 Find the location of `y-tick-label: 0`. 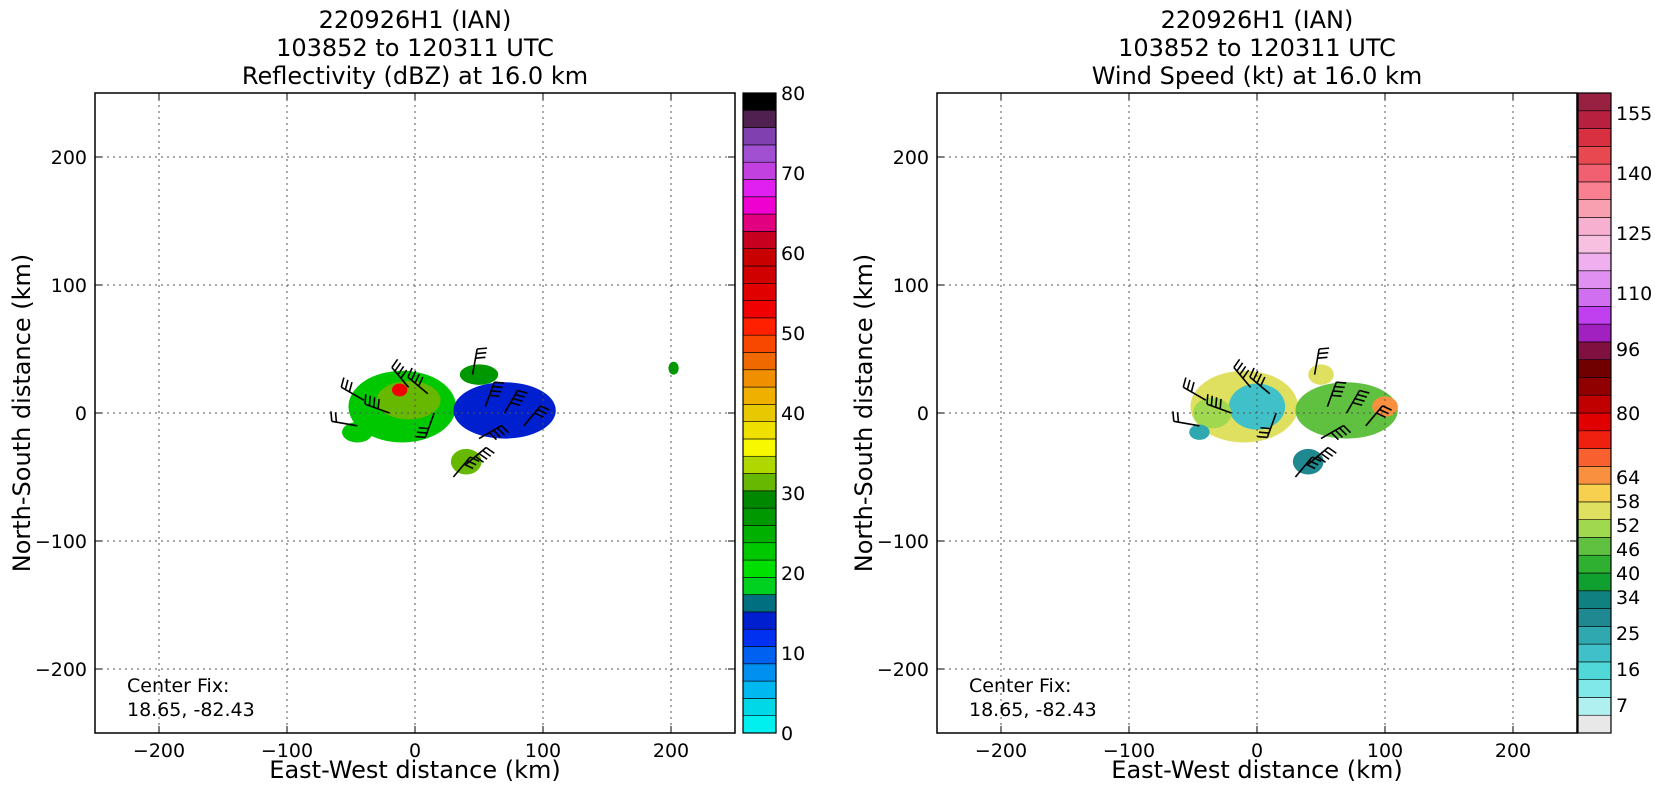

y-tick-label: 0 is located at coordinates (923, 414).